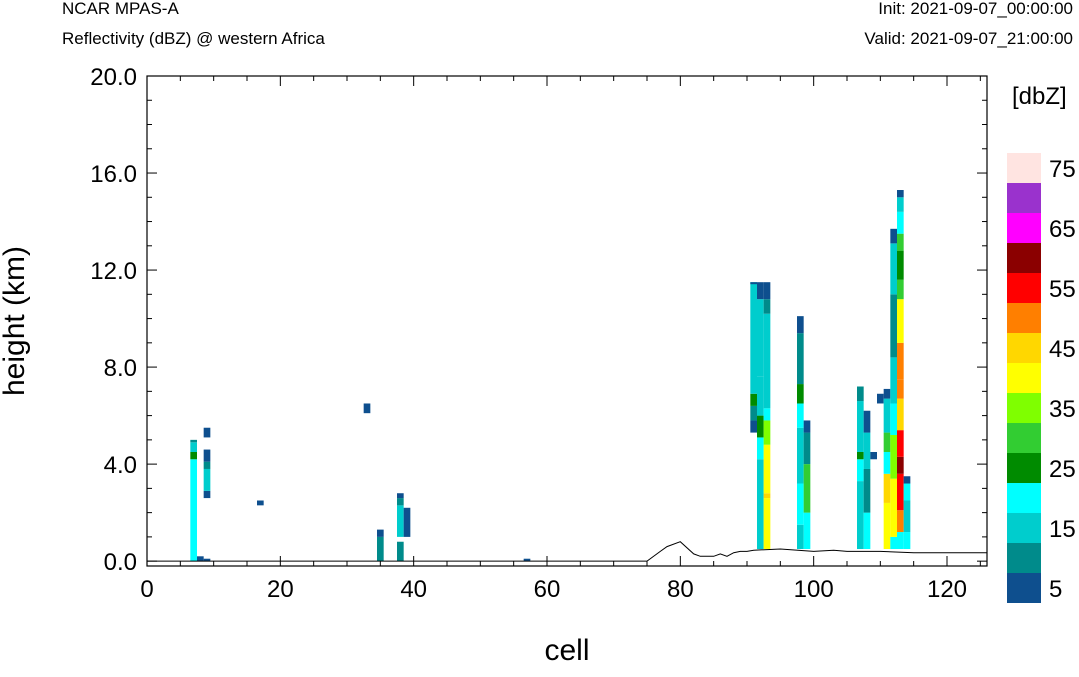  I want to click on x-tick-label: 120, so click(947, 589).